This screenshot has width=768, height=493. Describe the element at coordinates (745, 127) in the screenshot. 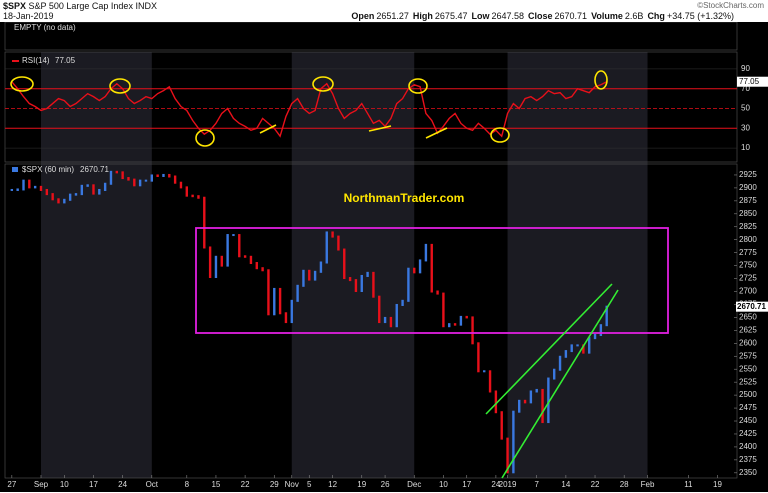

I see `y-tick-label: 30` at that location.